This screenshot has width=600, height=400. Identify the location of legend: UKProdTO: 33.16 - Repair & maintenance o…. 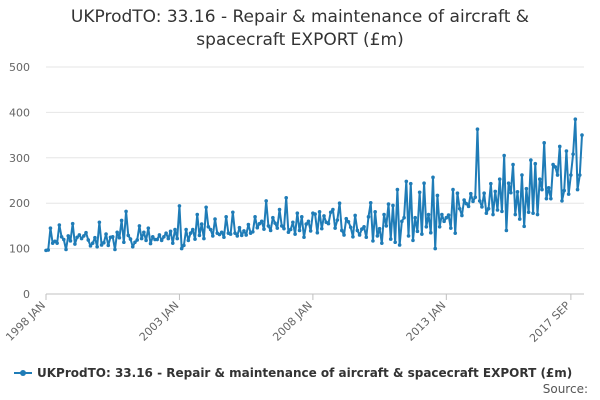
(293, 373).